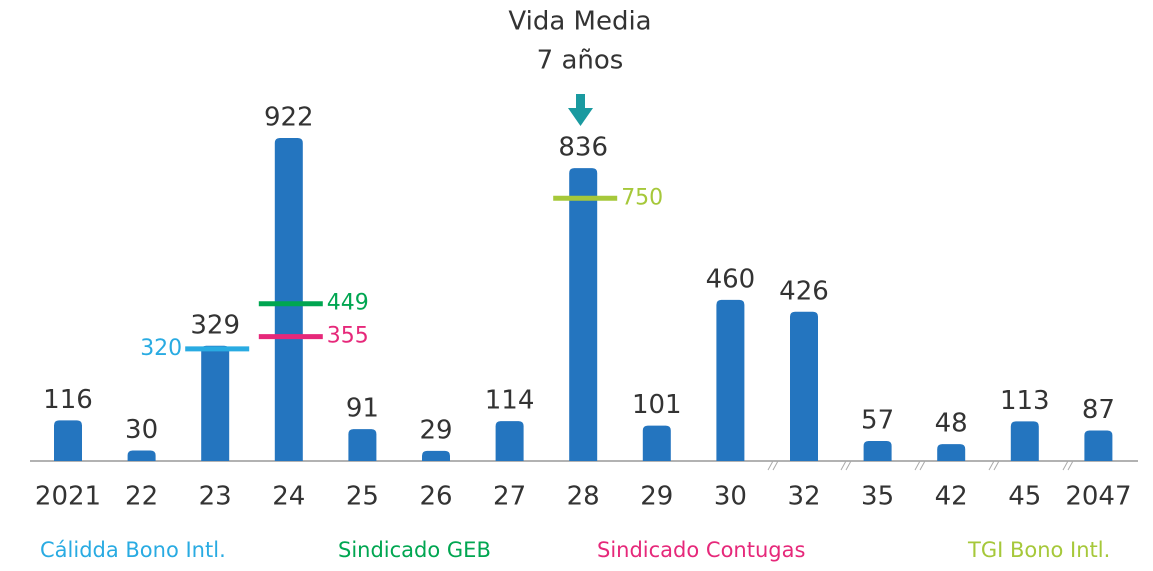 This screenshot has height=571, width=1153. Describe the element at coordinates (583, 148) in the screenshot. I see `value-label: 836` at that location.